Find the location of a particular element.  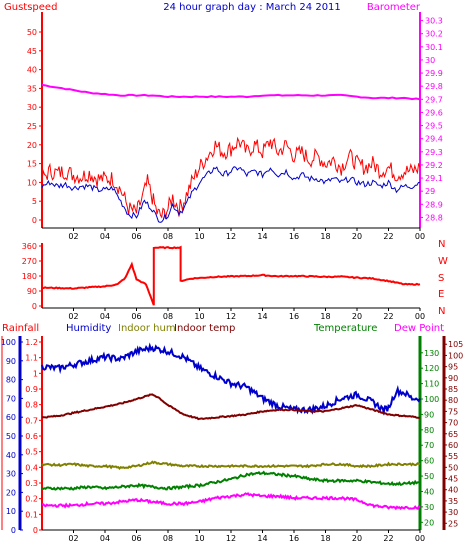

panel2-xtick-label-06: 06 is located at coordinates (136, 316).